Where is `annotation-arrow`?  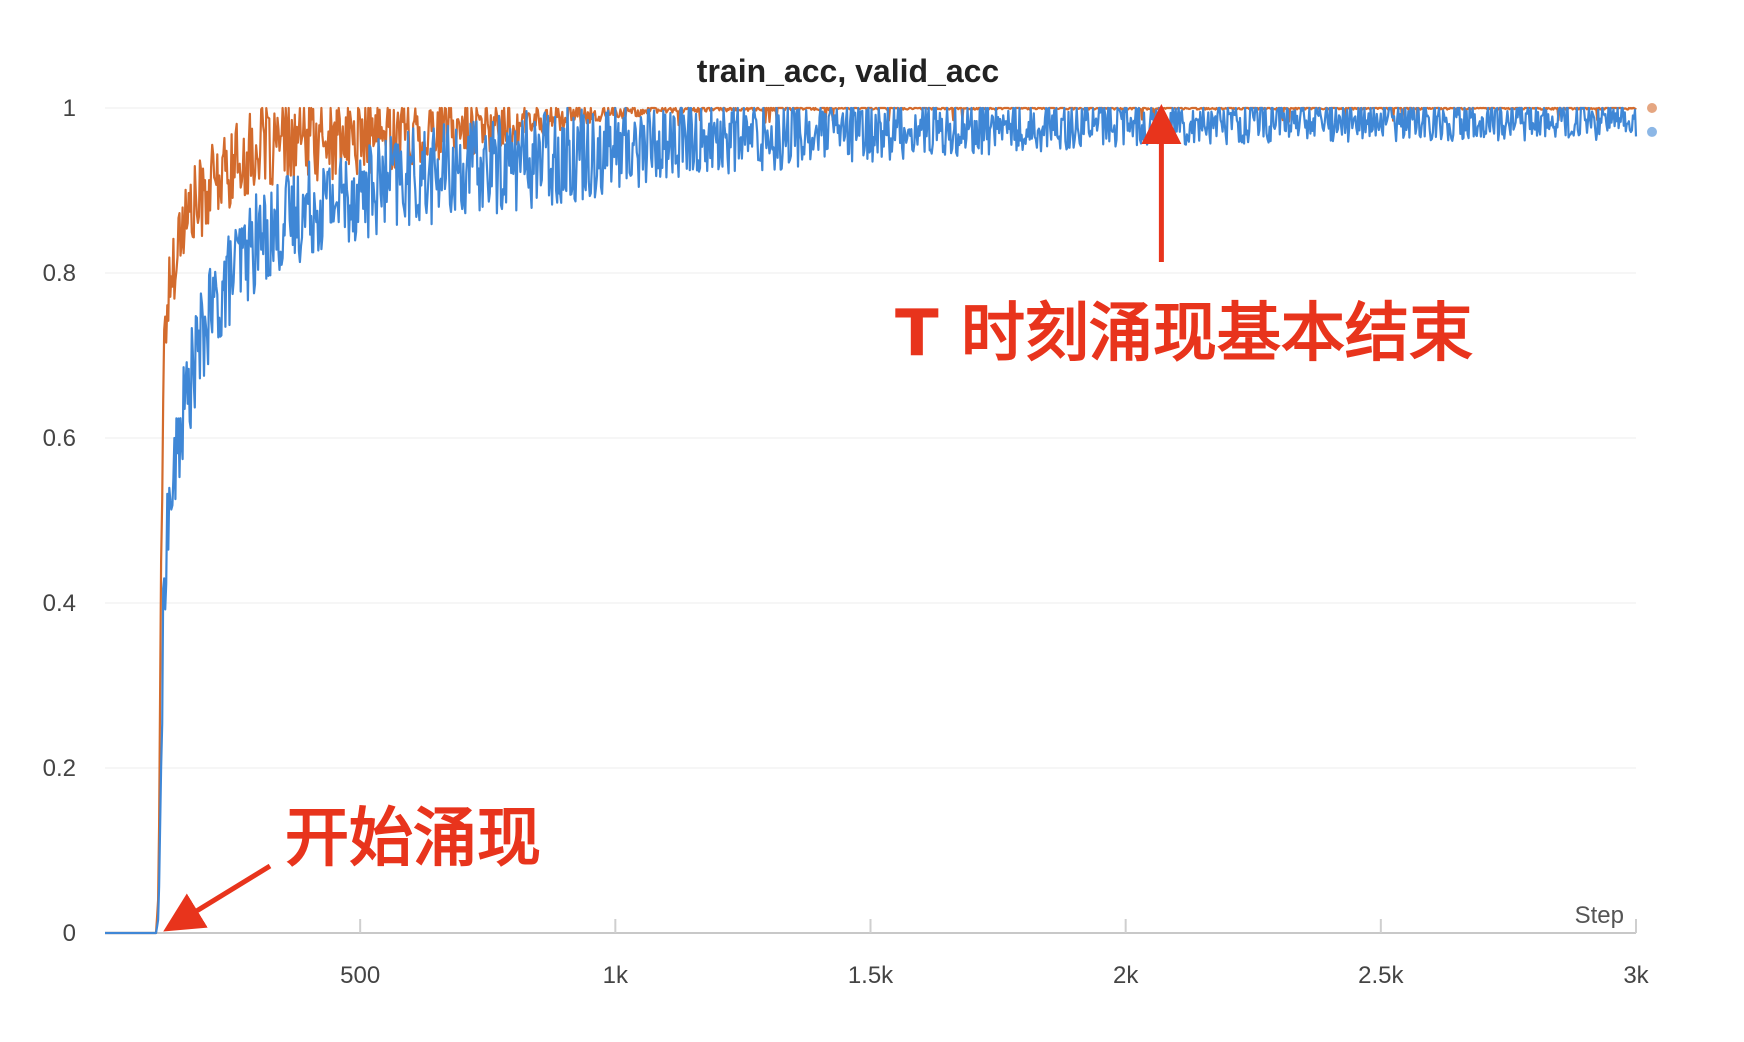 annotation-arrow is located at coordinates (217, 897).